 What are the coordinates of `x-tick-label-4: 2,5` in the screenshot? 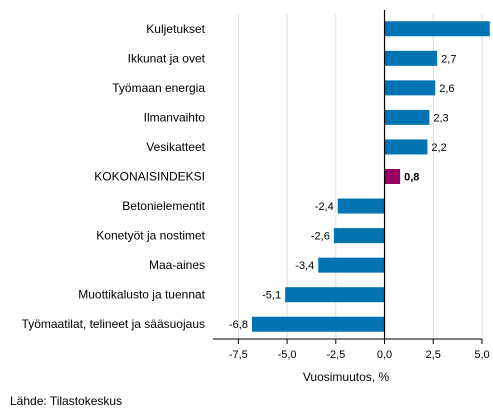 It's located at (433, 355).